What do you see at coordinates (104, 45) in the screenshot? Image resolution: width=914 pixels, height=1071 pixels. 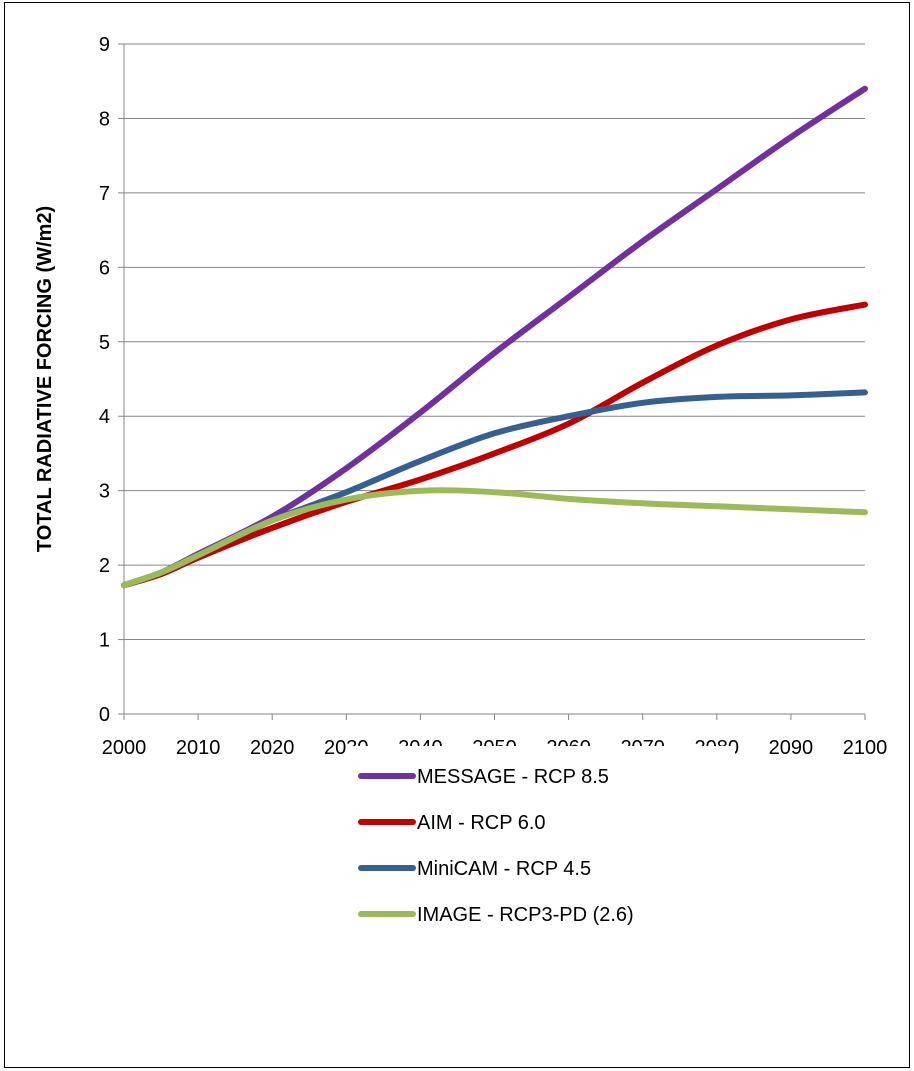 I see `y-tick-label: 9` at bounding box center [104, 45].